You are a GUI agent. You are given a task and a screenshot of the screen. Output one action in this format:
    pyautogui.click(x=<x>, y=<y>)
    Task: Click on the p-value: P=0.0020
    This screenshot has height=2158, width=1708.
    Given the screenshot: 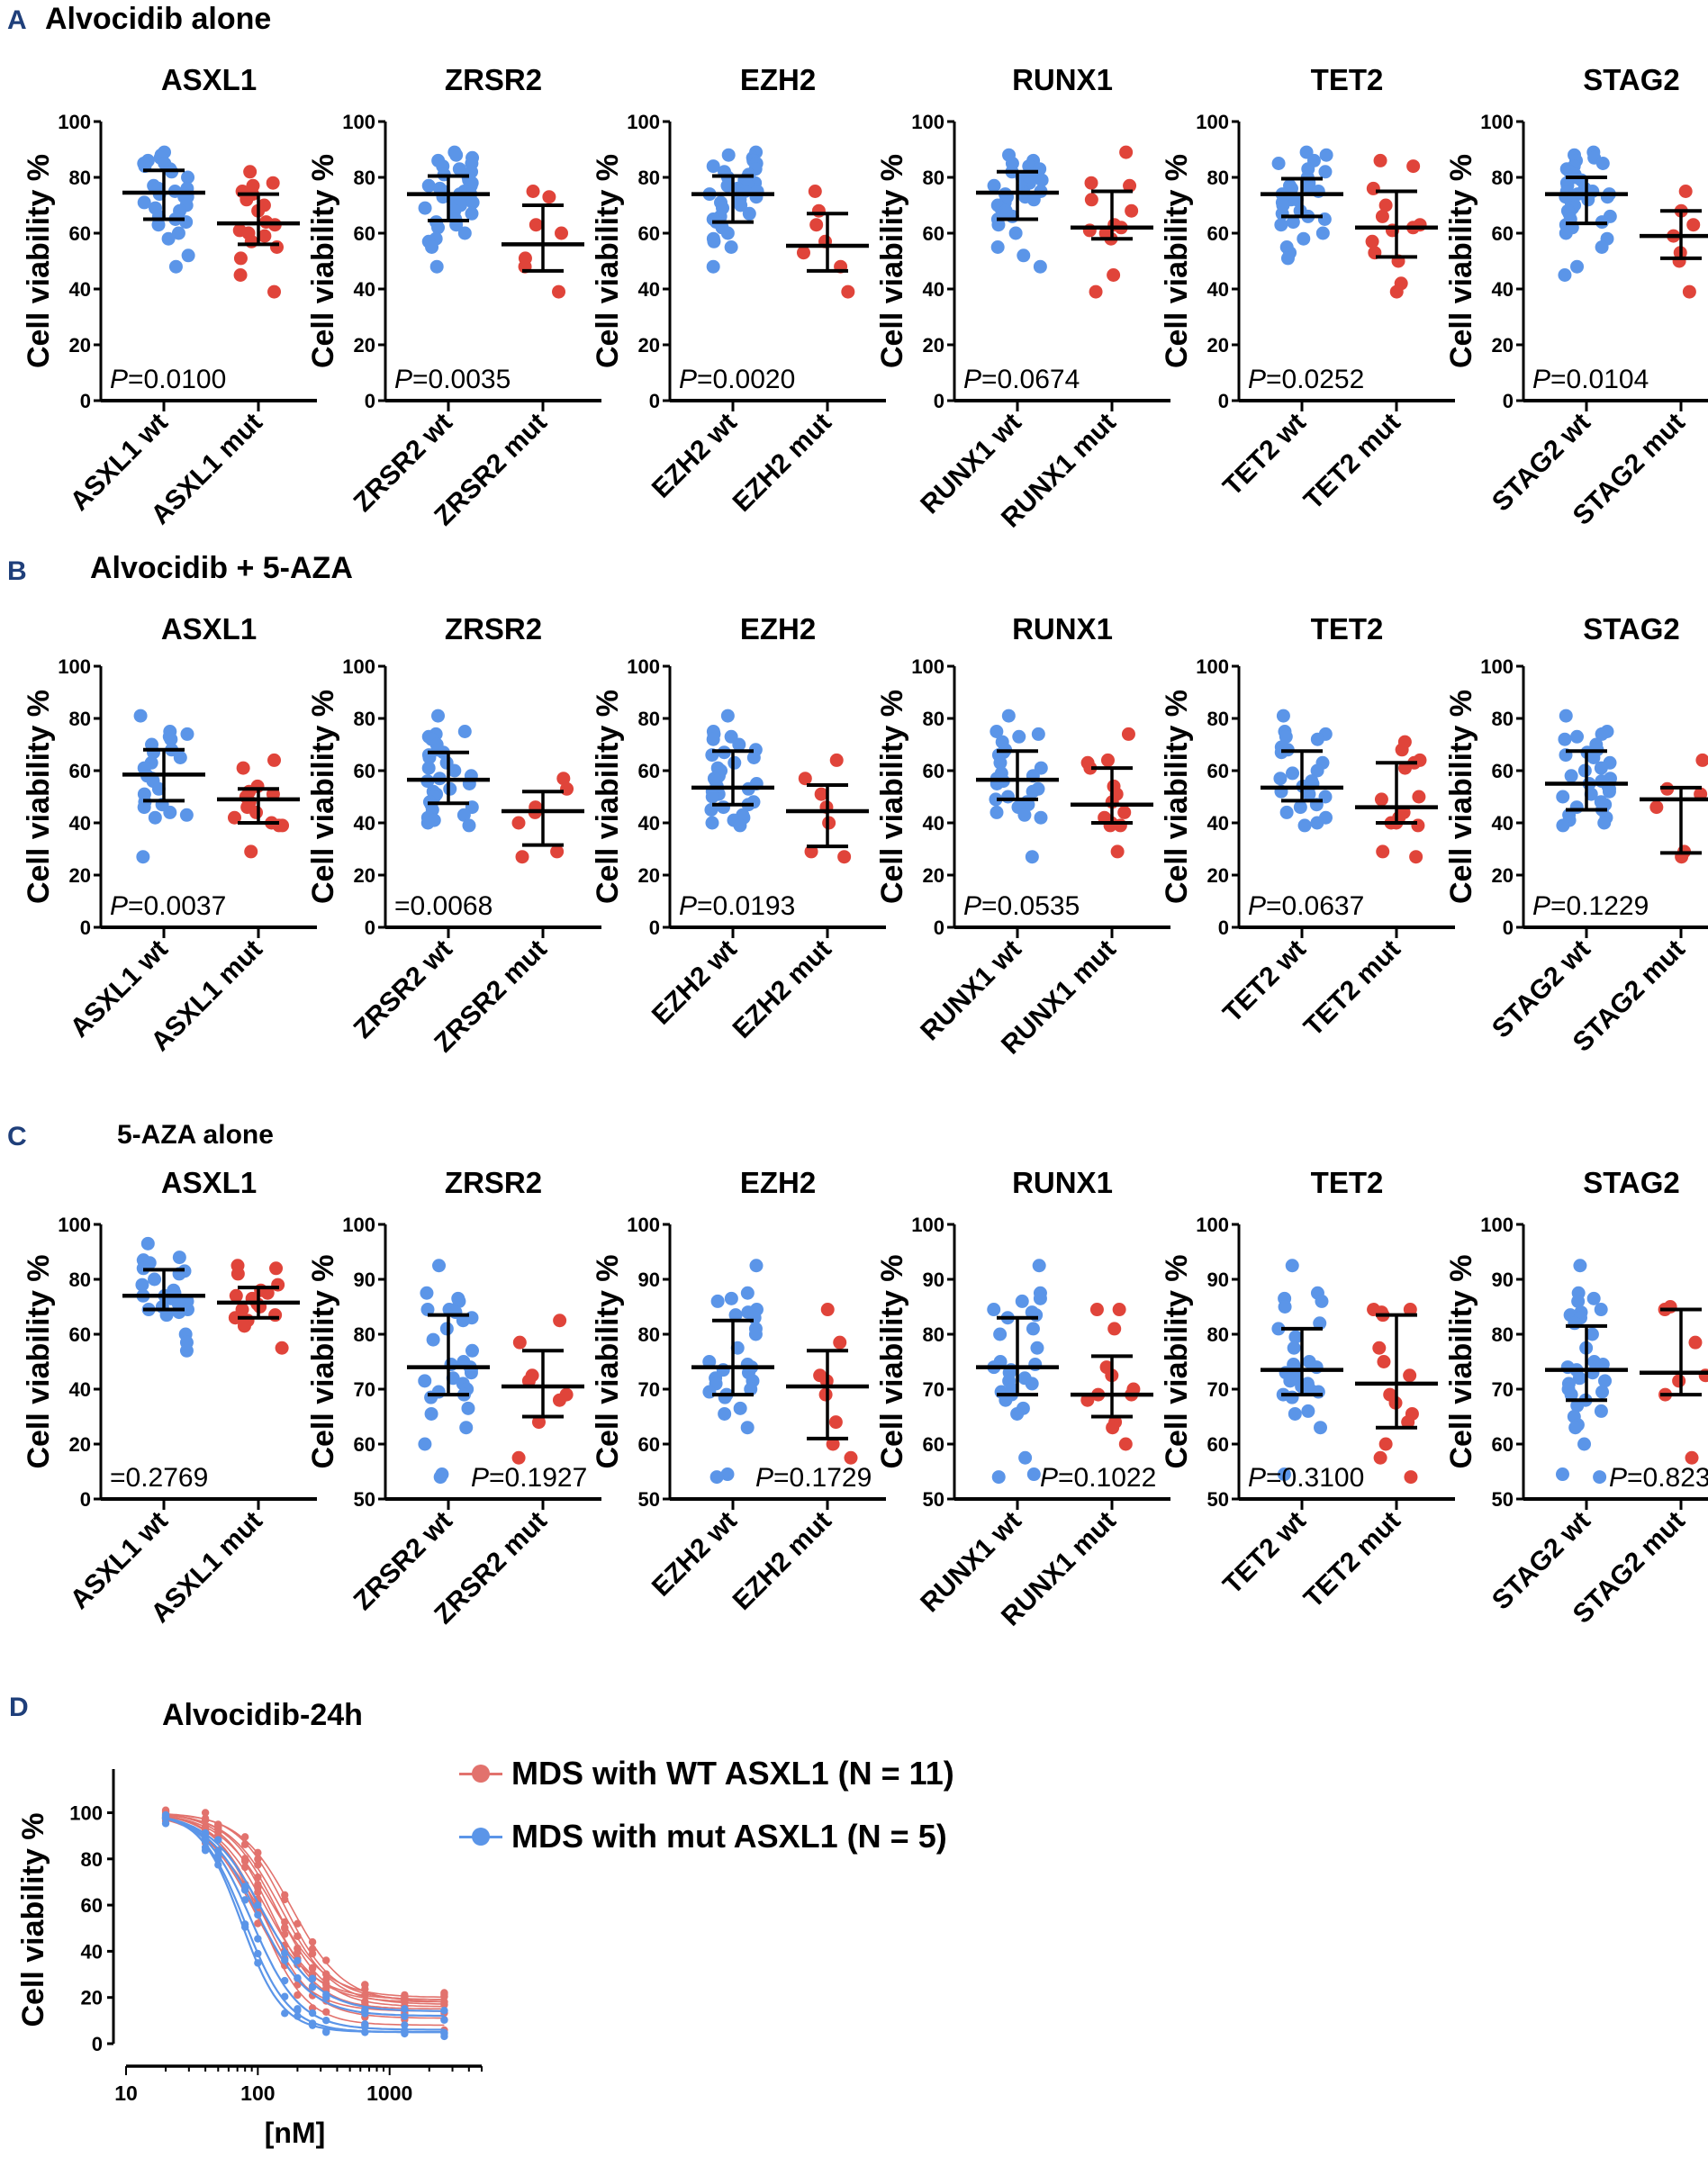 What is the action you would take?
    pyautogui.click(x=737, y=380)
    